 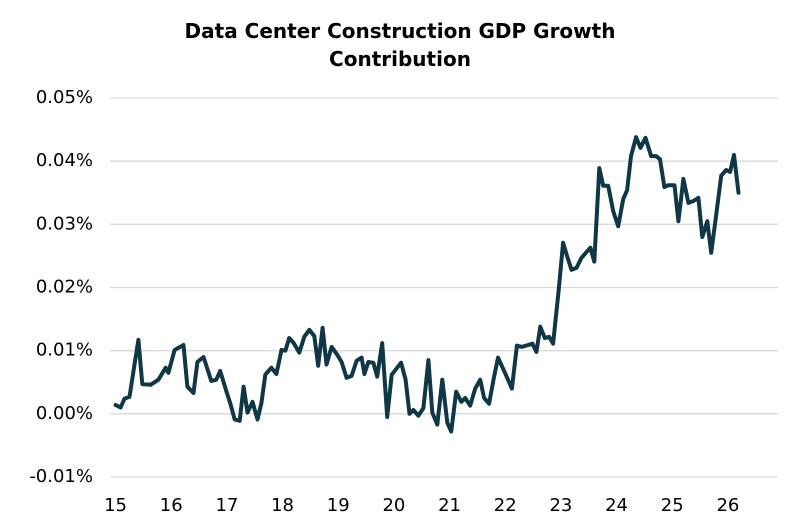 What do you see at coordinates (505, 505) in the screenshot?
I see `x-tick-label: 22` at bounding box center [505, 505].